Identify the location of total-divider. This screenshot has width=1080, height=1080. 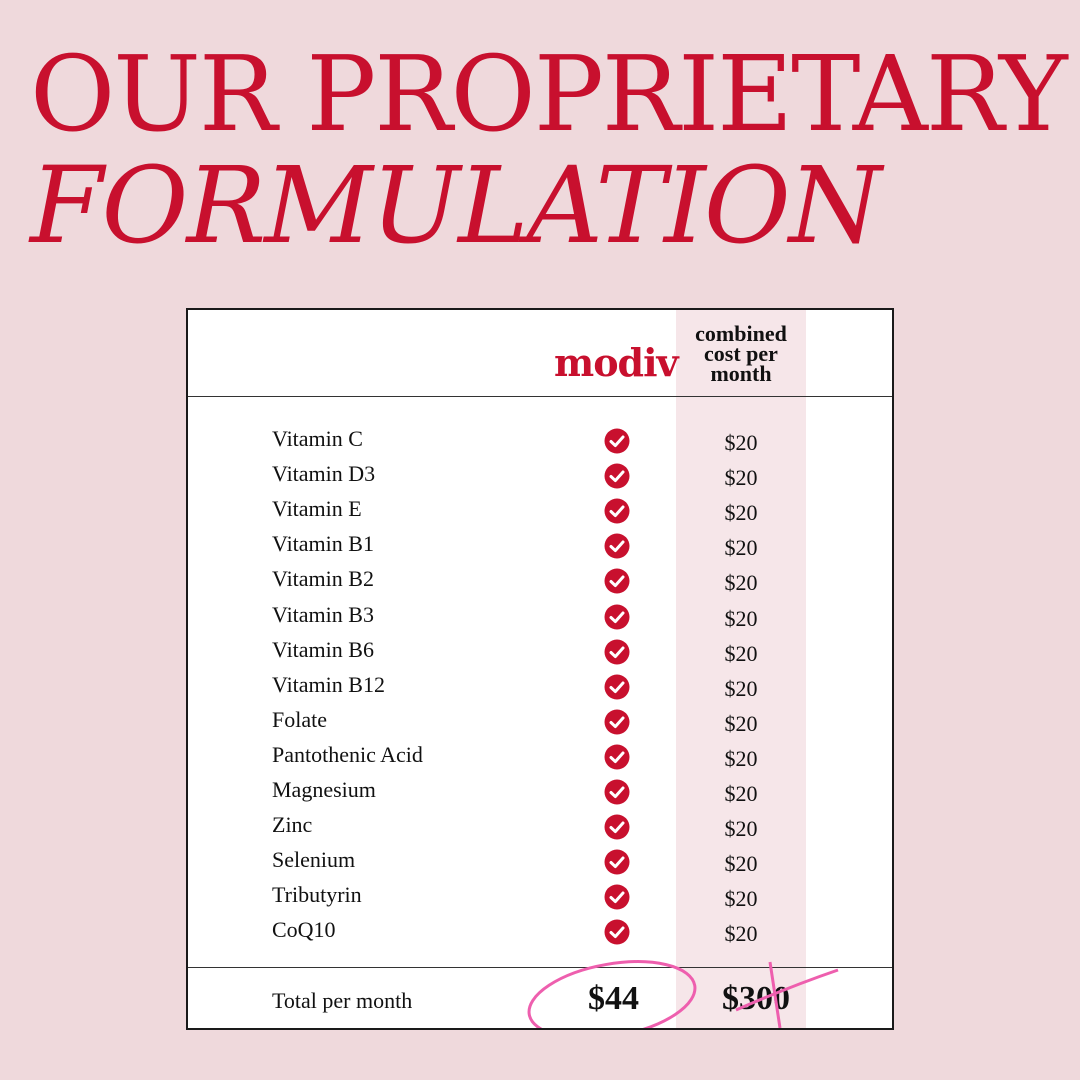
(540, 967).